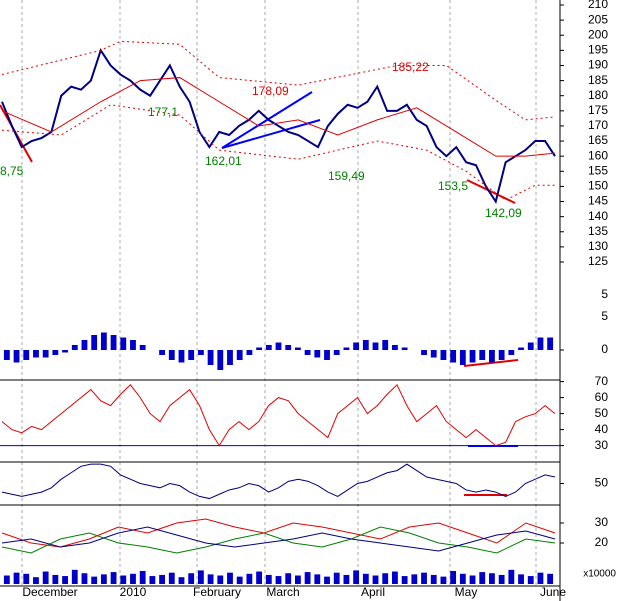  What do you see at coordinates (604, 349) in the screenshot?
I see `y-tick-label: 0` at bounding box center [604, 349].